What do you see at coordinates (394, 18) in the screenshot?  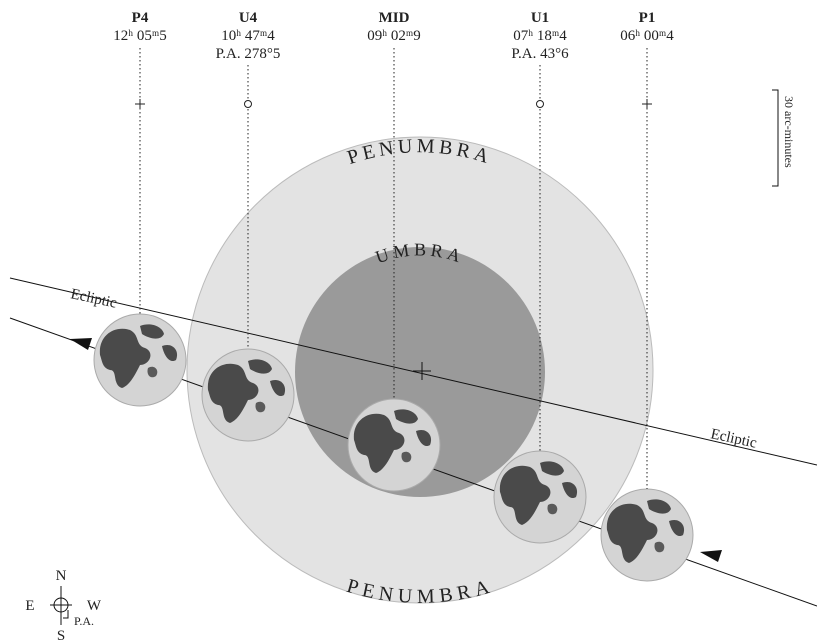 I see `contact-name: MID` at bounding box center [394, 18].